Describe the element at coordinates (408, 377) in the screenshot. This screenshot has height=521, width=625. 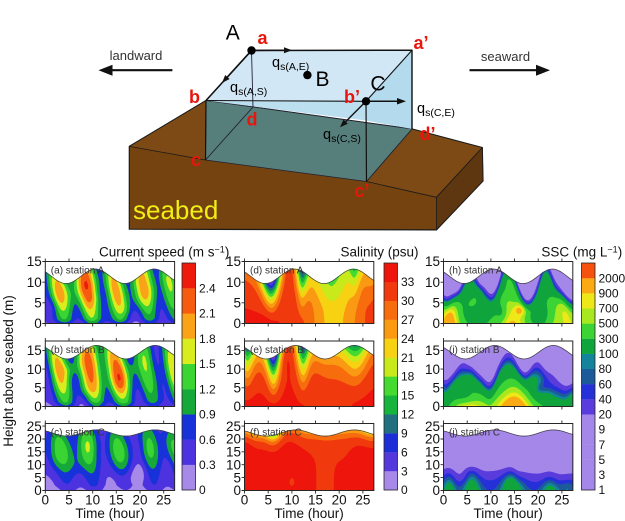
I see `svg-text: 18` at that location.